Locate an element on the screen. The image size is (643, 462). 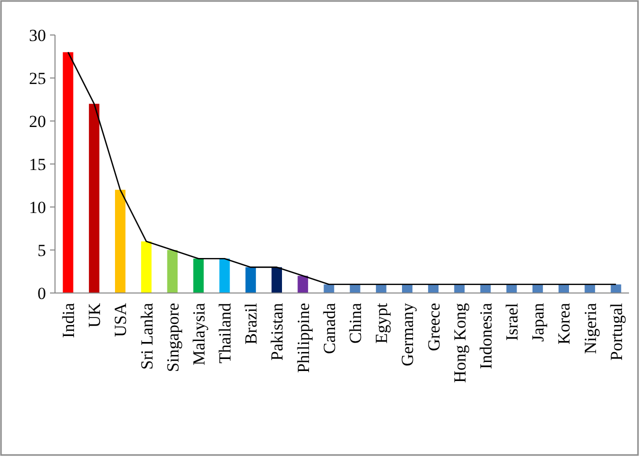
x-tick-label: Pakistan is located at coordinates (277, 331).